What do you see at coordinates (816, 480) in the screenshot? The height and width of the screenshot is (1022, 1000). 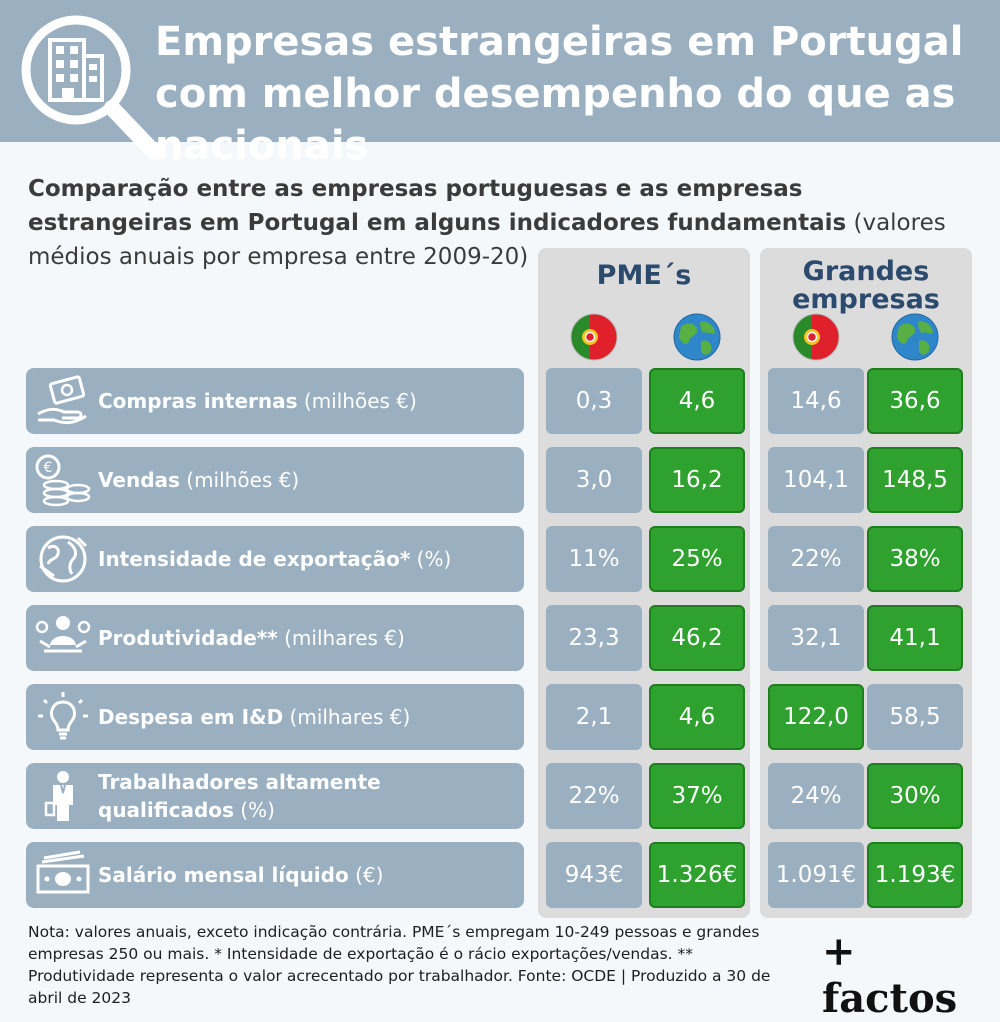 I see `value-cell: 104,1` at bounding box center [816, 480].